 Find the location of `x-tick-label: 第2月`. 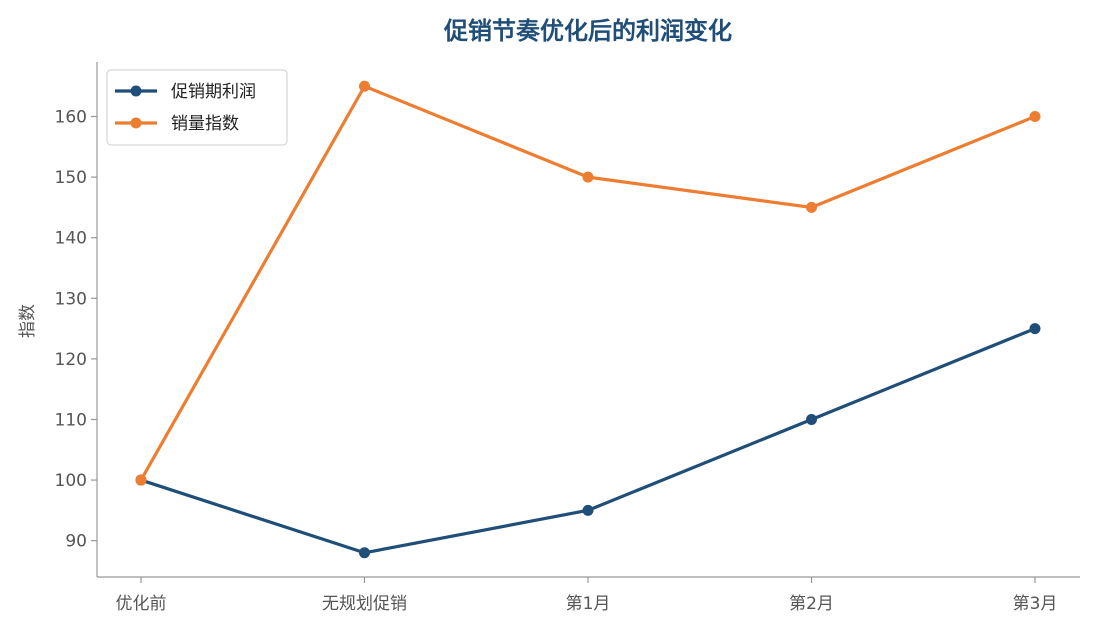

x-tick-label: 第2月 is located at coordinates (811, 604).